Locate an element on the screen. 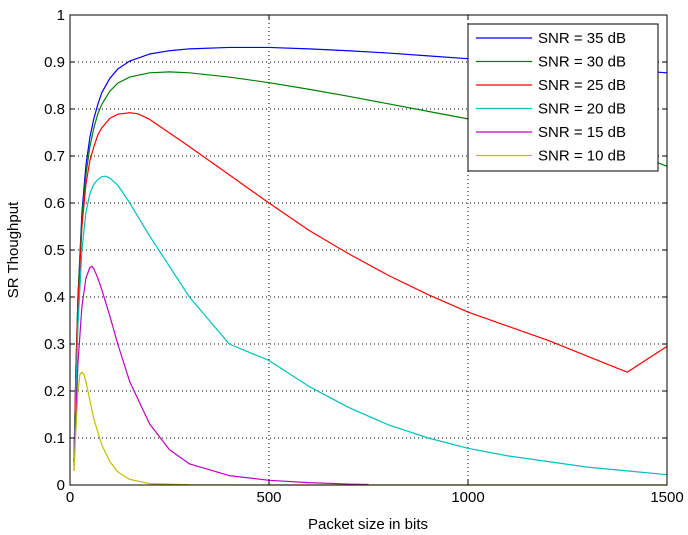 This screenshot has height=535, width=688. y-axis-title: SR Thoughput is located at coordinates (13, 249).